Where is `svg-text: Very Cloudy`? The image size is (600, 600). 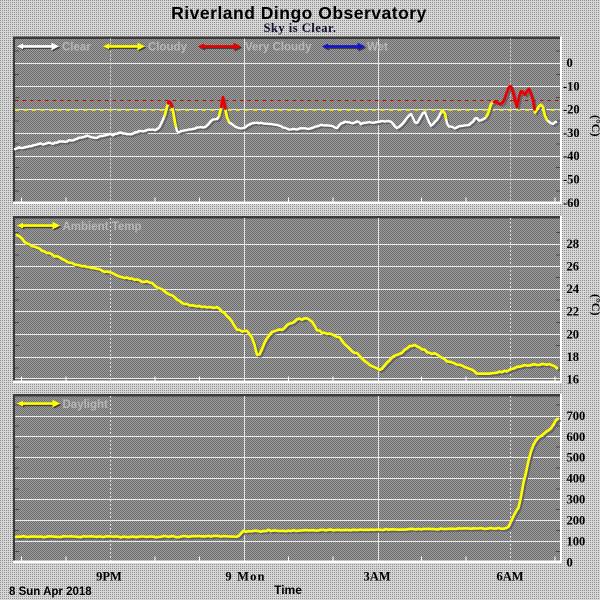 svg-text: Very Cloudy is located at coordinates (278, 48).